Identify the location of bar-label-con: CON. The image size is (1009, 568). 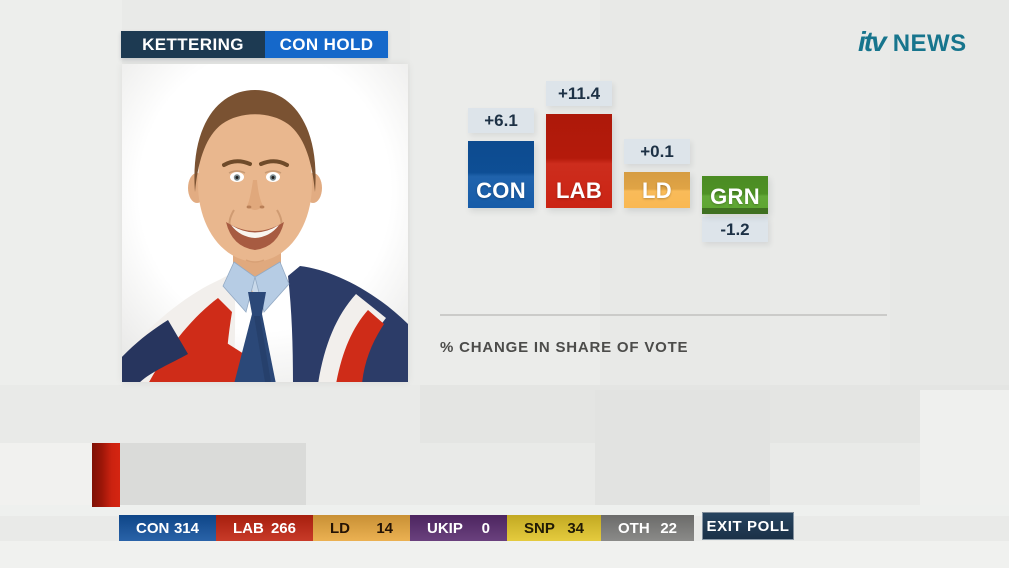
(501, 190).